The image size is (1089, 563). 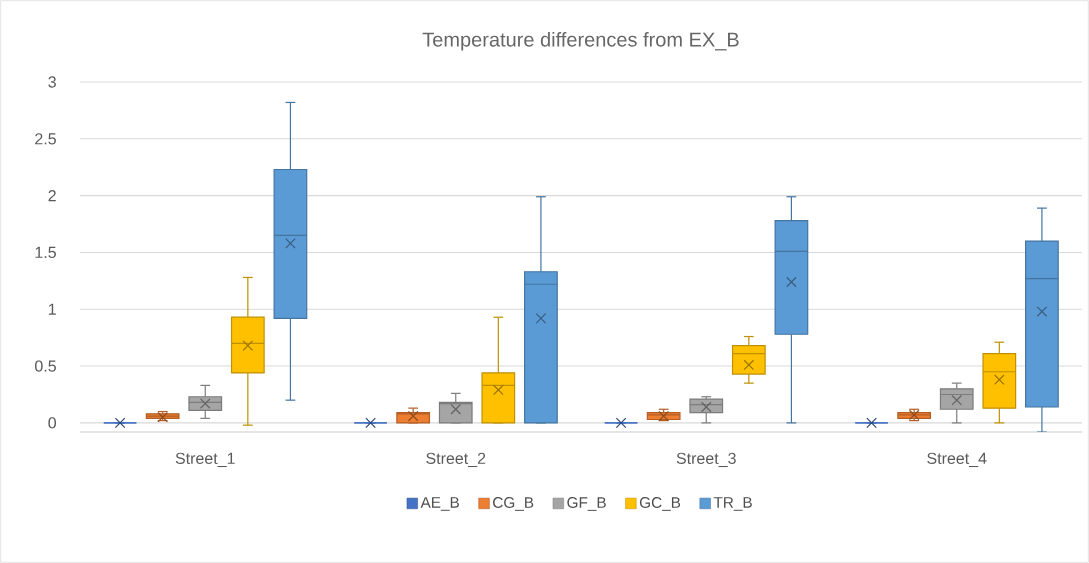 What do you see at coordinates (45, 366) in the screenshot?
I see `y-tick-label: 0.5` at bounding box center [45, 366].